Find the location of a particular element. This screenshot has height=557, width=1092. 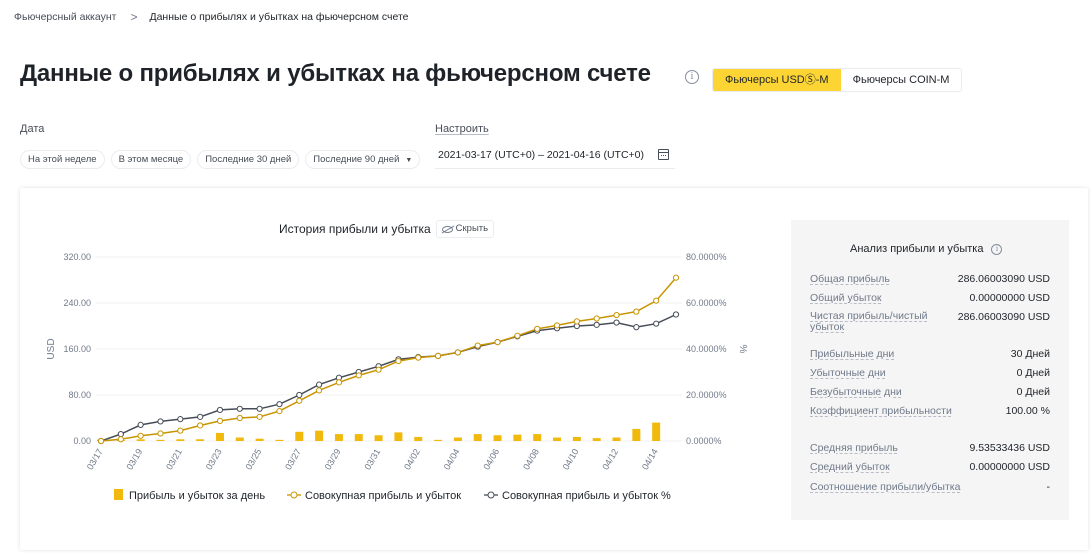

date-range-input: 2021-03-17 (UTC+0) – 2021-04-16 (UTC+0) is located at coordinates (555, 157).